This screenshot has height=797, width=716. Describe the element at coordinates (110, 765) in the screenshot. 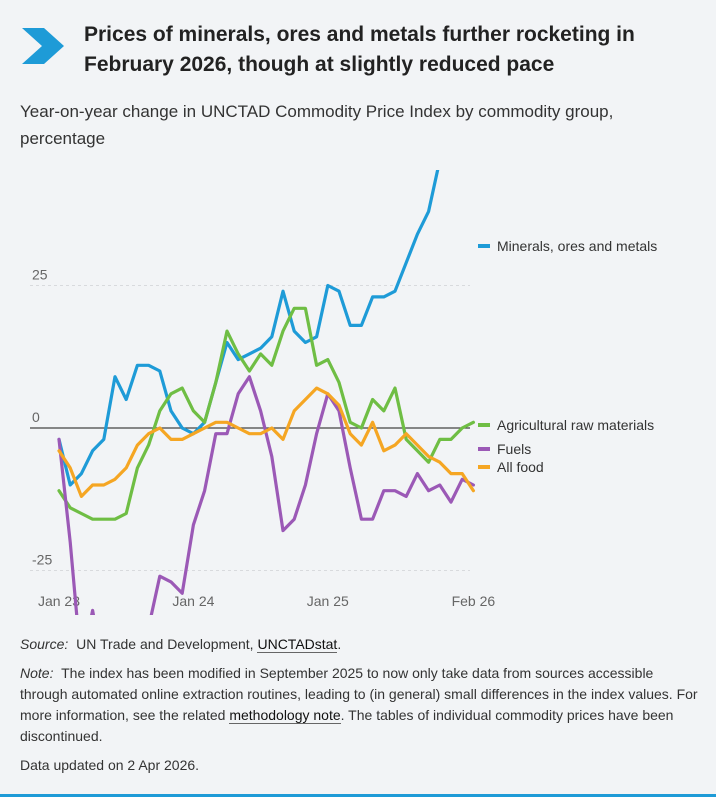

I see `data-updated: Data updated on 2 Apr 2026.` at that location.